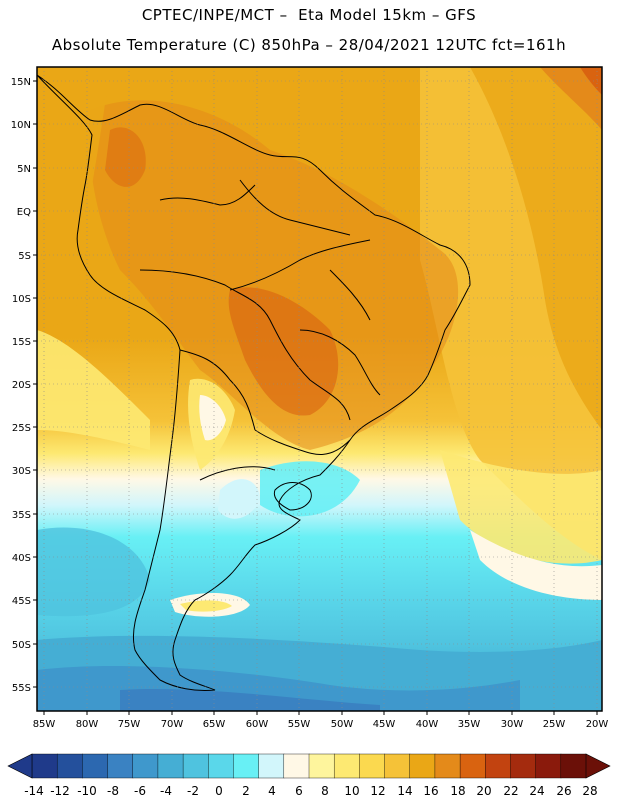 The width and height of the screenshot is (618, 800). What do you see at coordinates (166, 791) in the screenshot?
I see `colorbar-label: -4` at bounding box center [166, 791].